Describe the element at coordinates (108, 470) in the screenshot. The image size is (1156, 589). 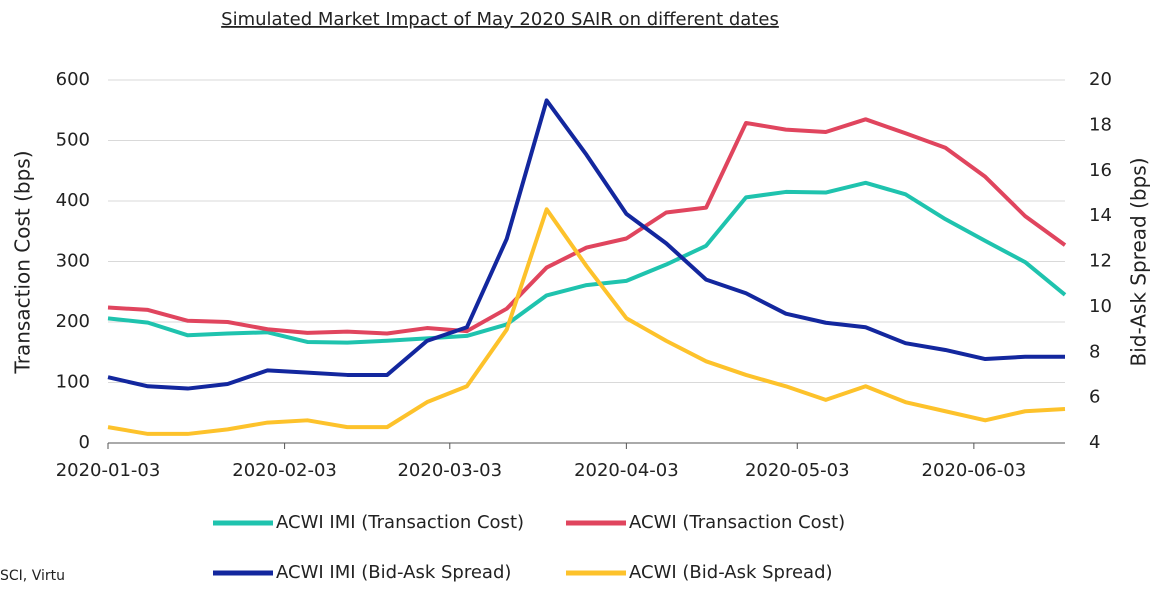
I see `x-tick-label: 2020-01-03` at that location.